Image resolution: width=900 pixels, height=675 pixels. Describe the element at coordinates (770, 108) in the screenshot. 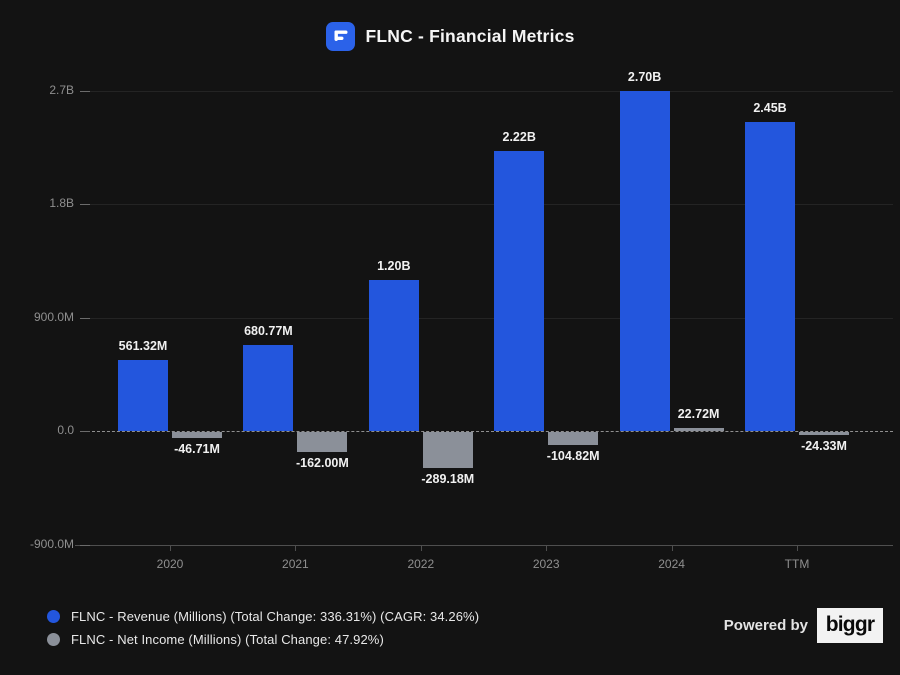

I see `revenue-value-label: 2.45B` at that location.